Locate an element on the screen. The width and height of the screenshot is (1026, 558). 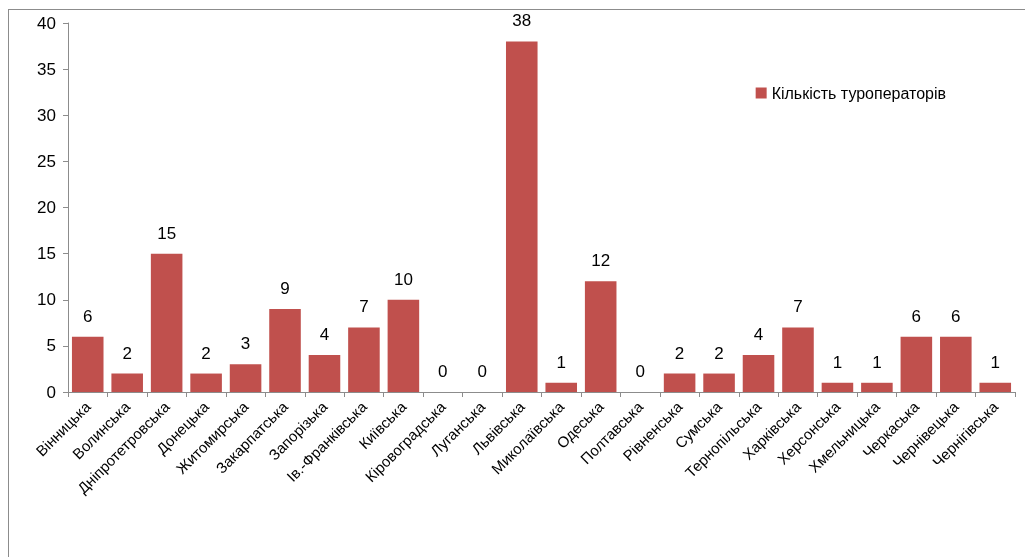
y-tick-label: 15 is located at coordinates (46, 254).